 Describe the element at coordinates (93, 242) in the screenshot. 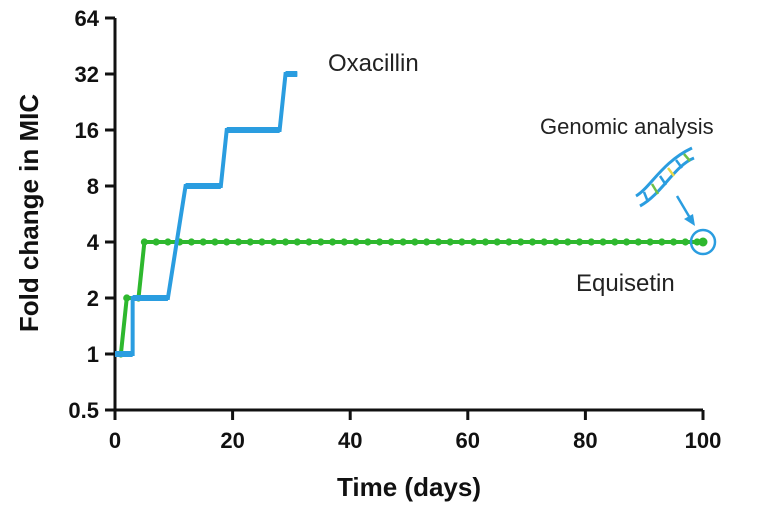

I see `y-tick-label: 4` at that location.